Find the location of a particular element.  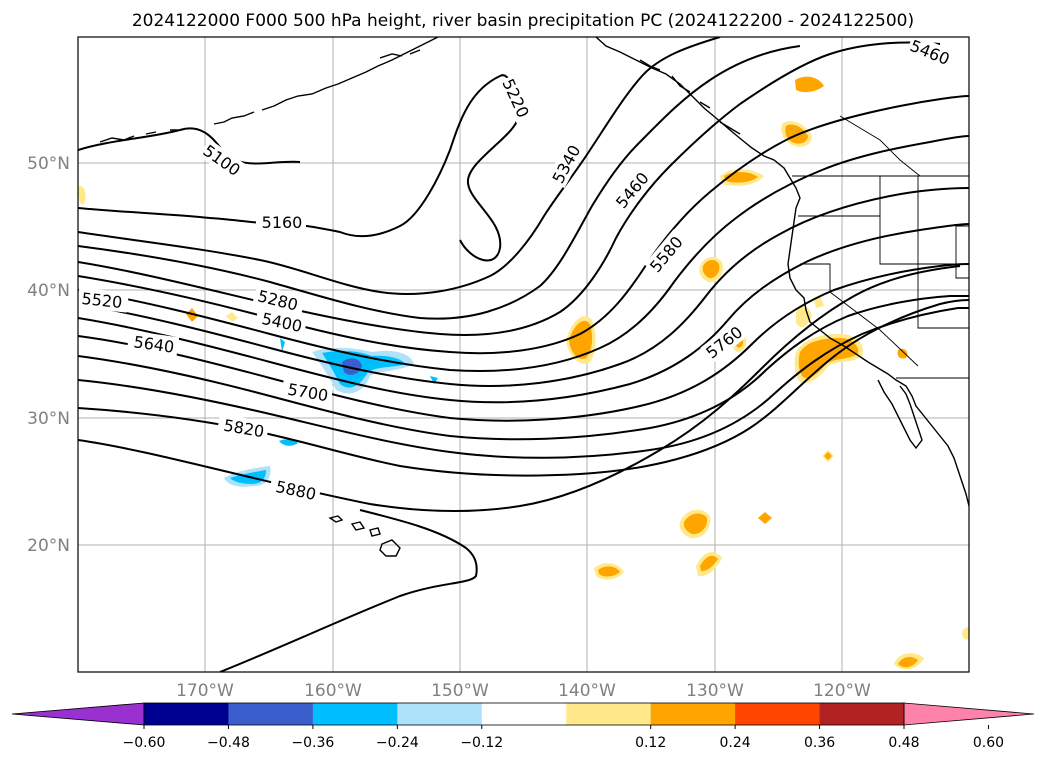

colorbar-frame is located at coordinates (524, 714).